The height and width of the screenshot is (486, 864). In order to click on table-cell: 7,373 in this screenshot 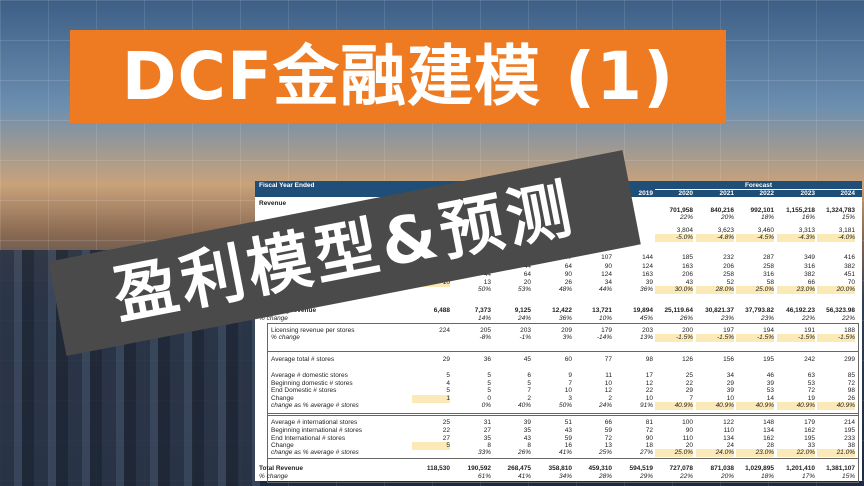, I will do `click(482, 310)`.